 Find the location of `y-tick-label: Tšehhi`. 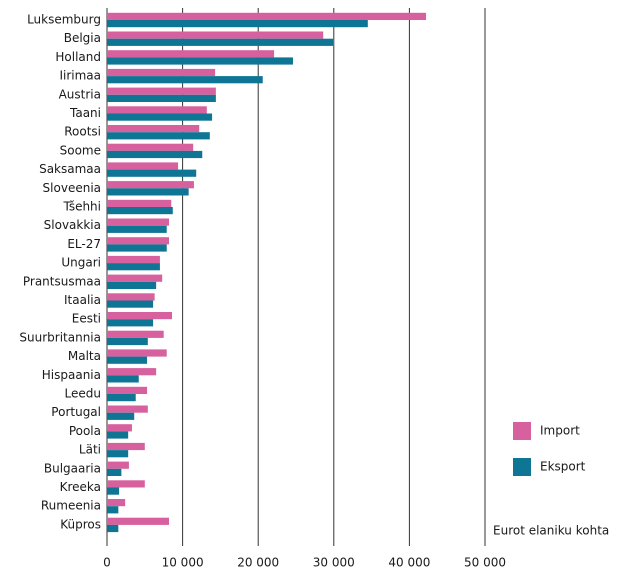

y-tick-label: Tšehhi is located at coordinates (81, 207).